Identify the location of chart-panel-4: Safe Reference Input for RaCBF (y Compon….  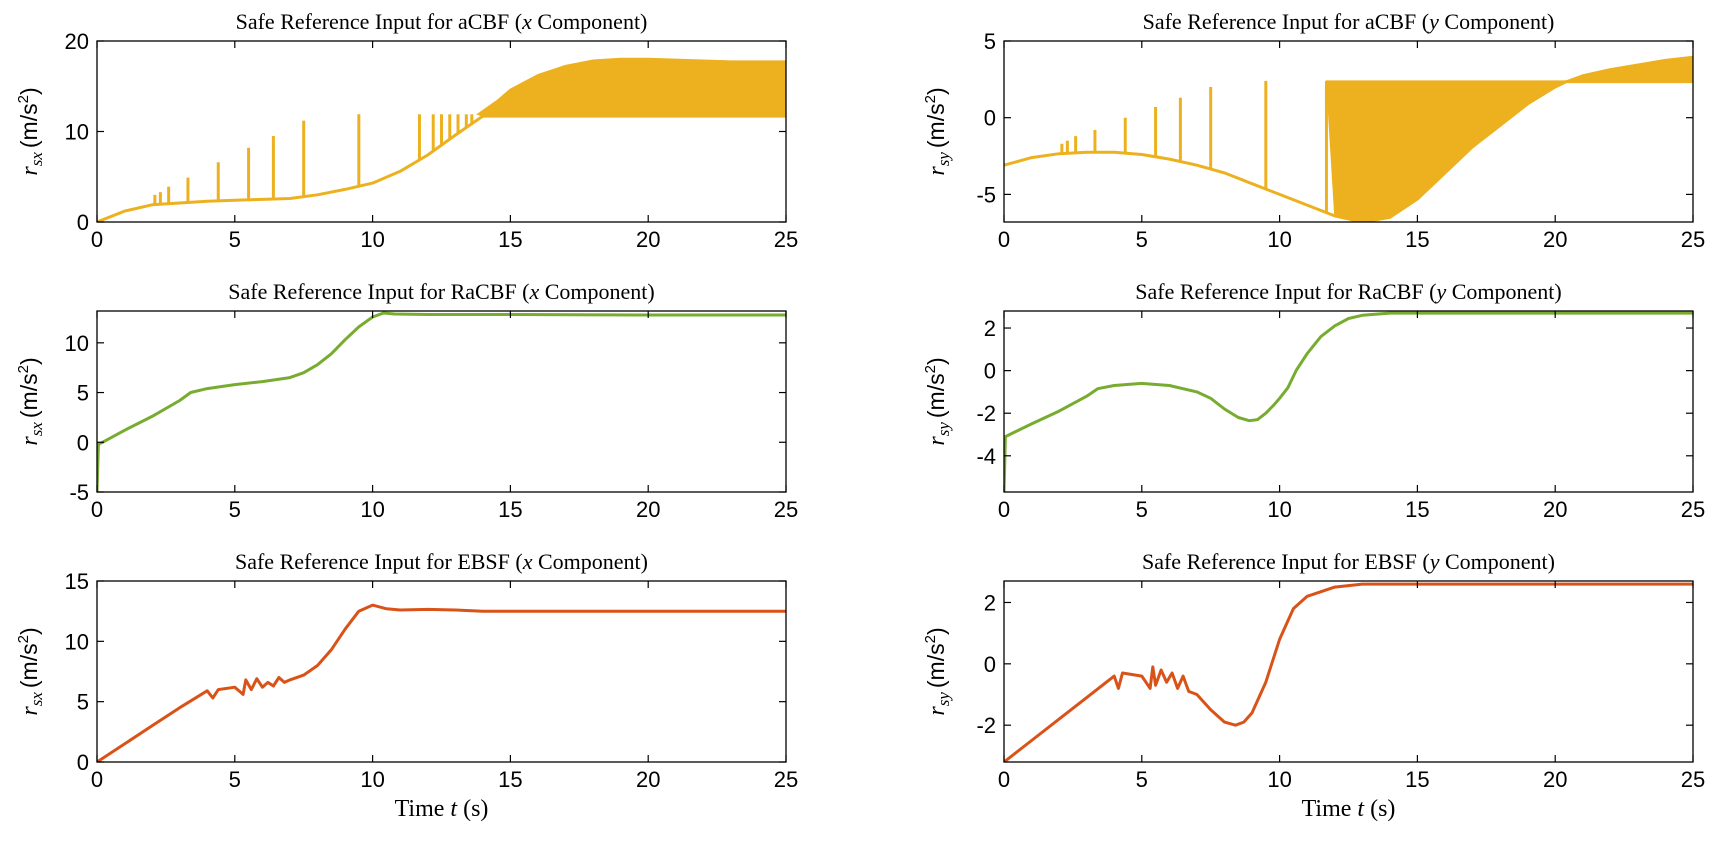
(1313, 400).